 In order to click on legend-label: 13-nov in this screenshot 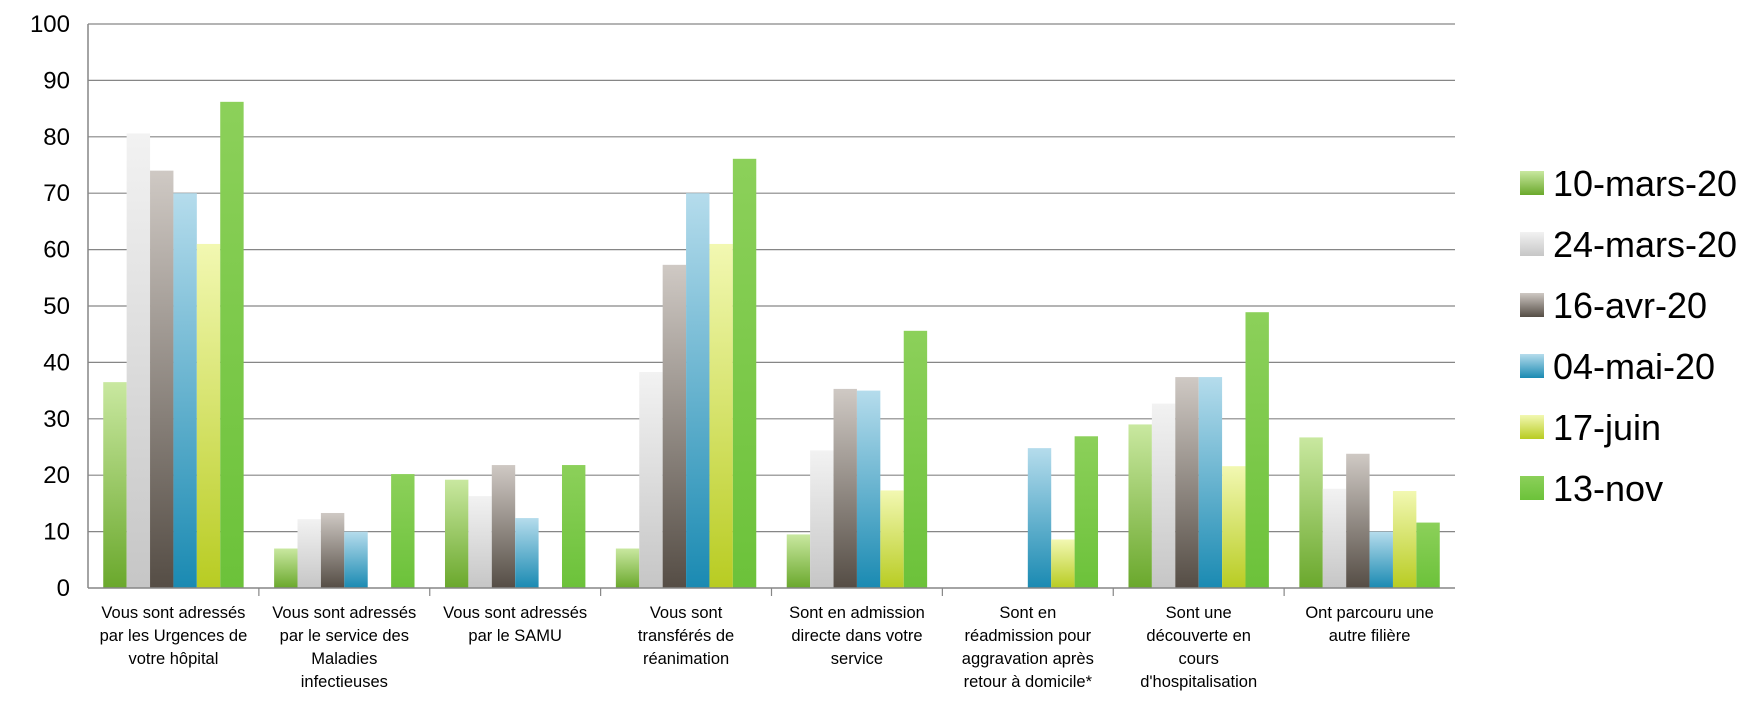, I will do `click(1608, 488)`.